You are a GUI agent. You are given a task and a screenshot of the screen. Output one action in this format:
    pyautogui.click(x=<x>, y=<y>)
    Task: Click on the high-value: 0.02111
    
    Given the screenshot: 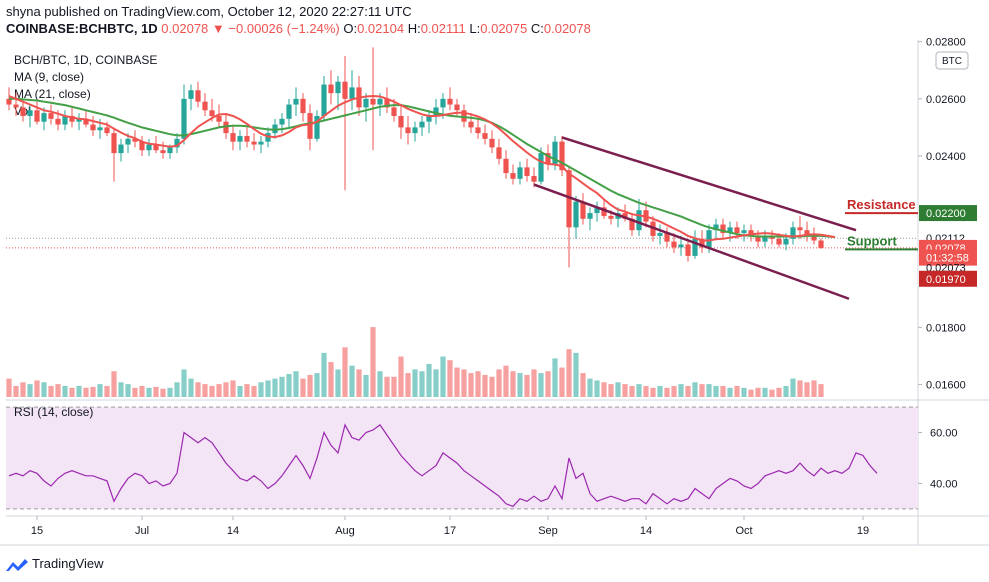 What is the action you would take?
    pyautogui.click(x=443, y=28)
    